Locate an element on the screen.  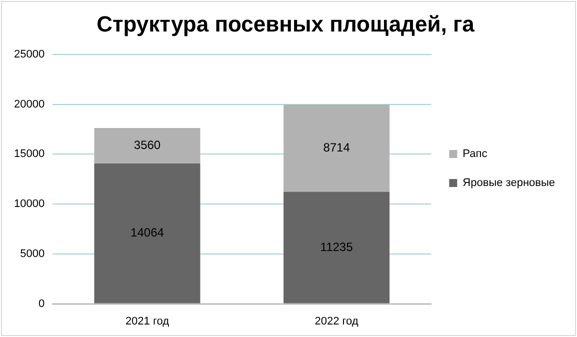
data-label: 14064 is located at coordinates (147, 233).